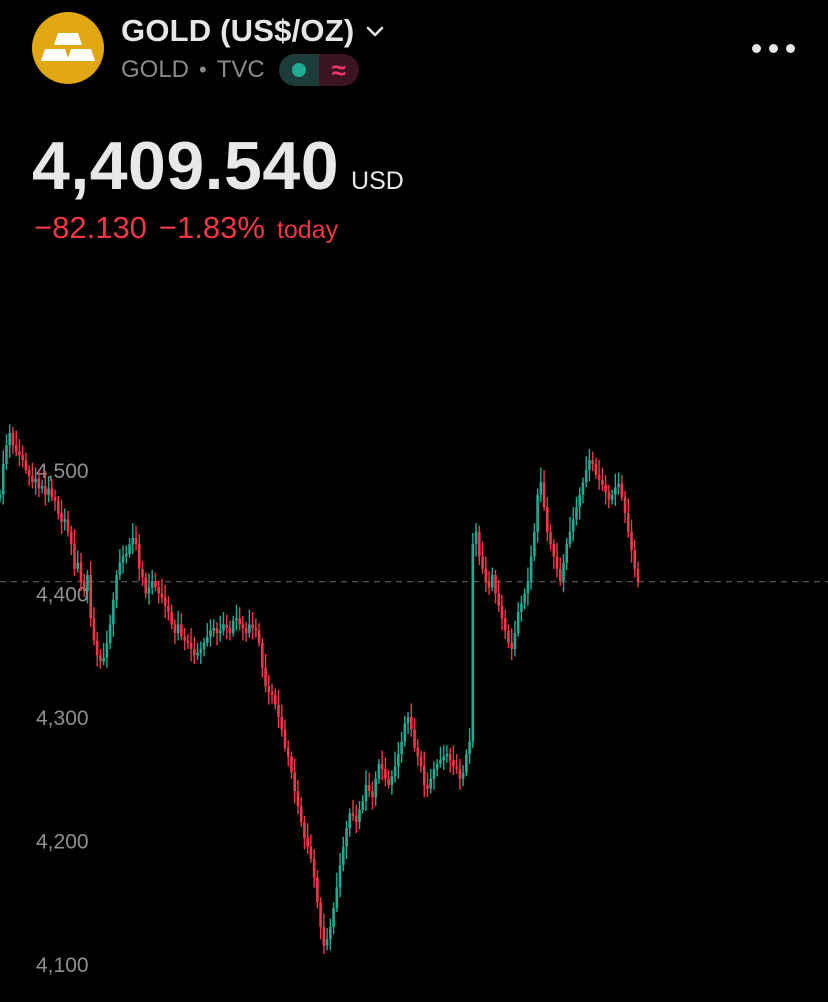 Image resolution: width=828 pixels, height=1002 pixels. I want to click on price-display: 4,409.540 USD, so click(218, 166).